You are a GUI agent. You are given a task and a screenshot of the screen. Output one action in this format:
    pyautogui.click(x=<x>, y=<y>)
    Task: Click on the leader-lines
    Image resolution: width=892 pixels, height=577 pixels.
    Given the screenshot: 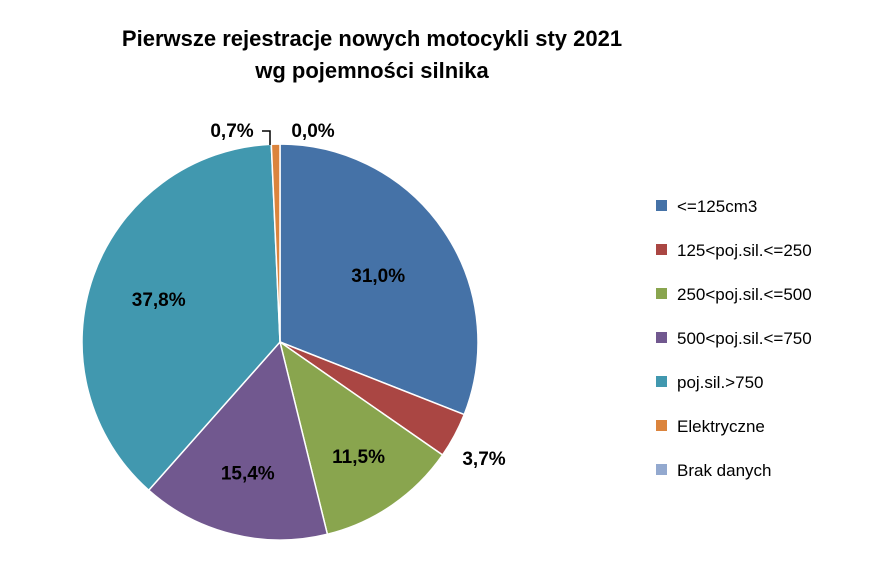 What is the action you would take?
    pyautogui.click(x=266, y=137)
    